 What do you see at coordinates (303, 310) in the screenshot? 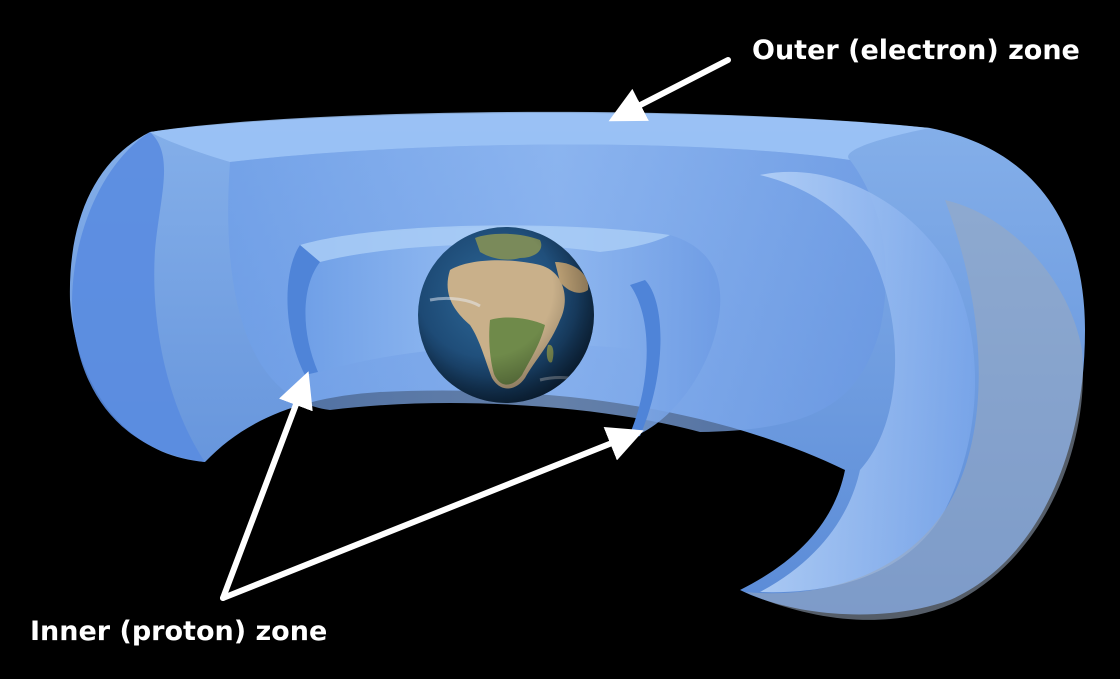
I see `inner-belt-left-face` at bounding box center [303, 310].